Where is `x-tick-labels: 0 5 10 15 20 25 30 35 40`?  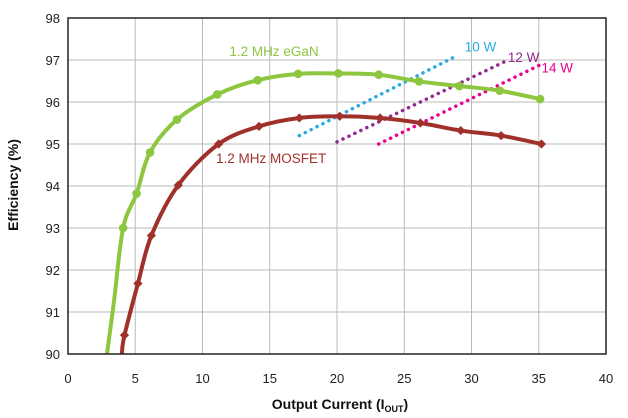
x-tick-labels: 0 5 10 15 20 25 30 35 40 is located at coordinates (338, 378).